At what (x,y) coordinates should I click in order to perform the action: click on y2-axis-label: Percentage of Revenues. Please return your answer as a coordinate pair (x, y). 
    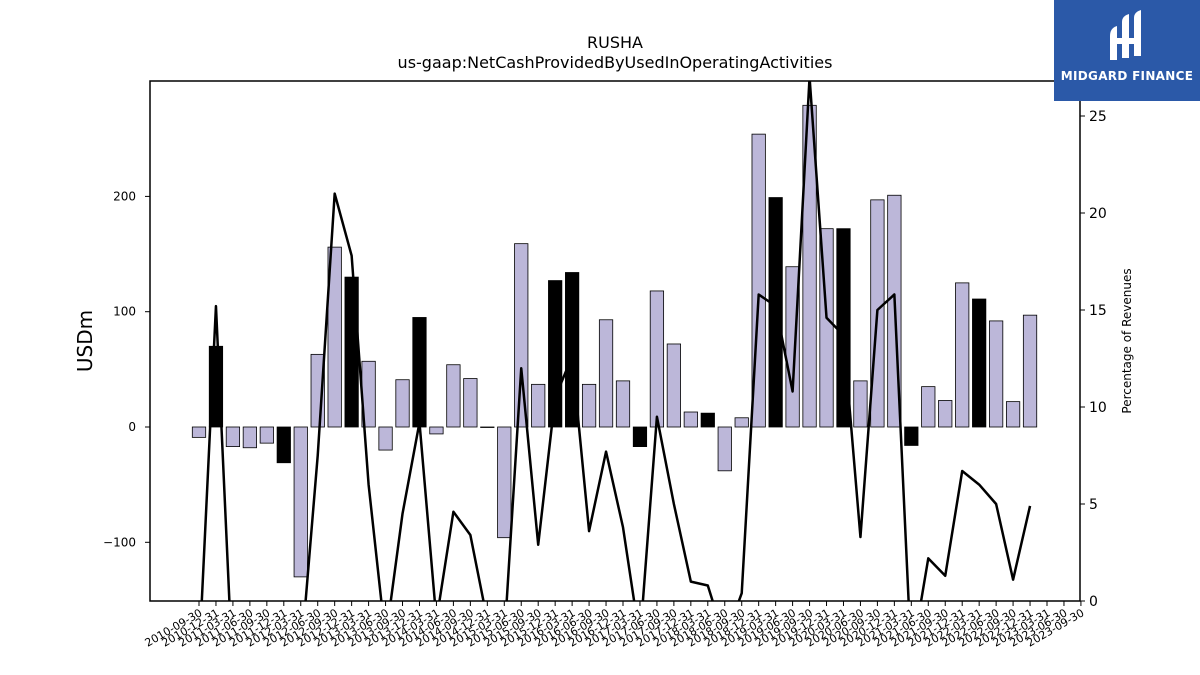
    Looking at the image, I should click on (1127, 340).